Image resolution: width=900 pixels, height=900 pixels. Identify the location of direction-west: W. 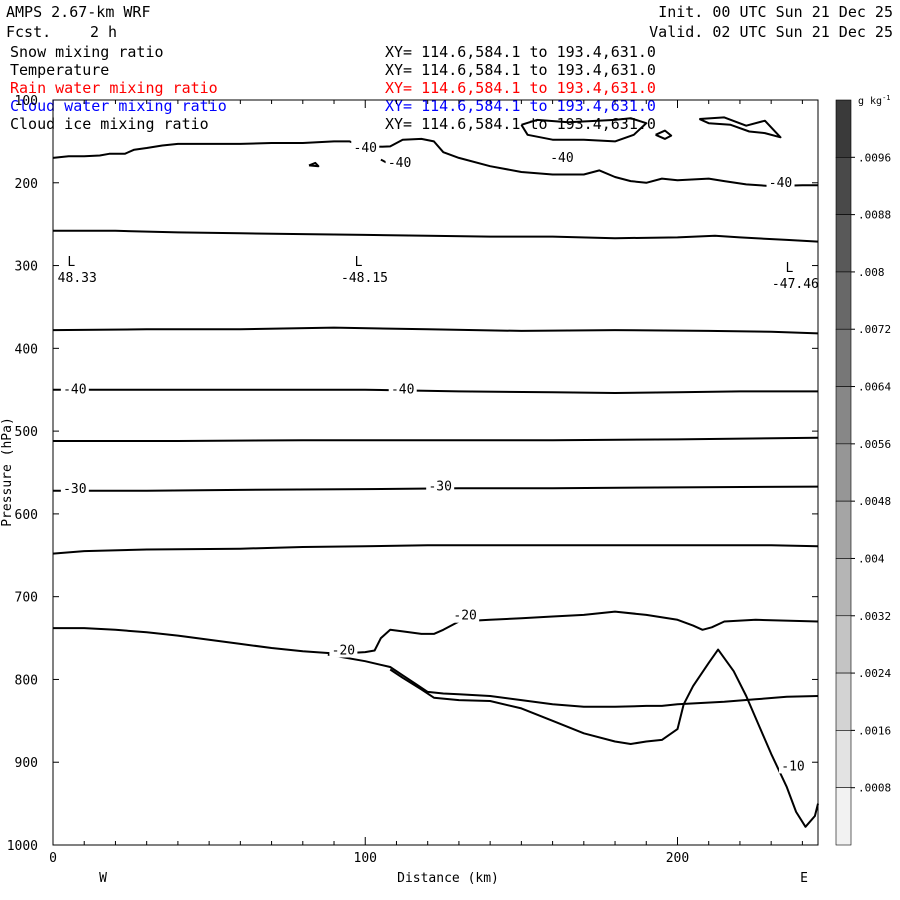
(103, 878).